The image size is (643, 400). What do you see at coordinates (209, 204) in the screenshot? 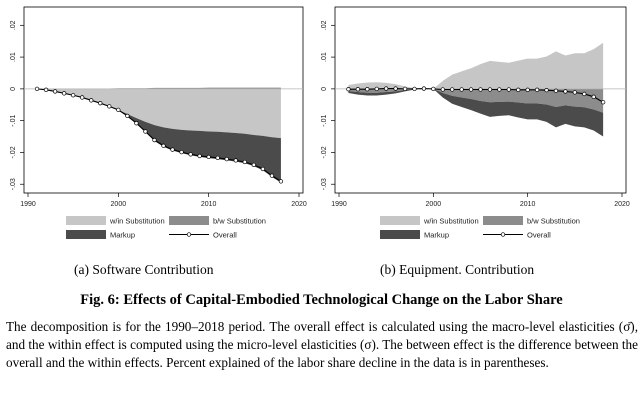
I see `panel-a-x-tick-label: 2010` at bounding box center [209, 204].